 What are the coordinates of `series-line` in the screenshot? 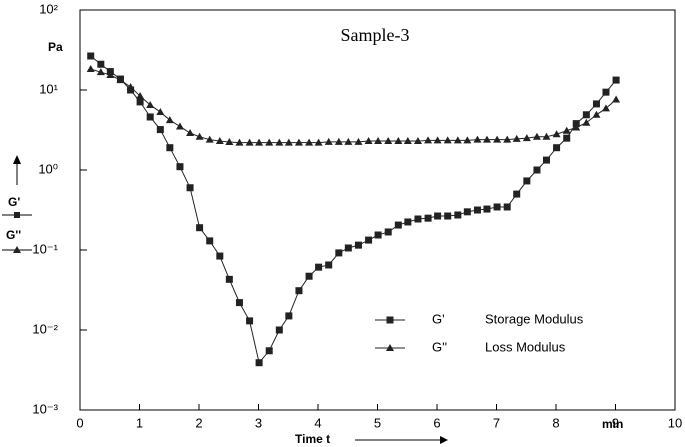 It's located at (353, 106).